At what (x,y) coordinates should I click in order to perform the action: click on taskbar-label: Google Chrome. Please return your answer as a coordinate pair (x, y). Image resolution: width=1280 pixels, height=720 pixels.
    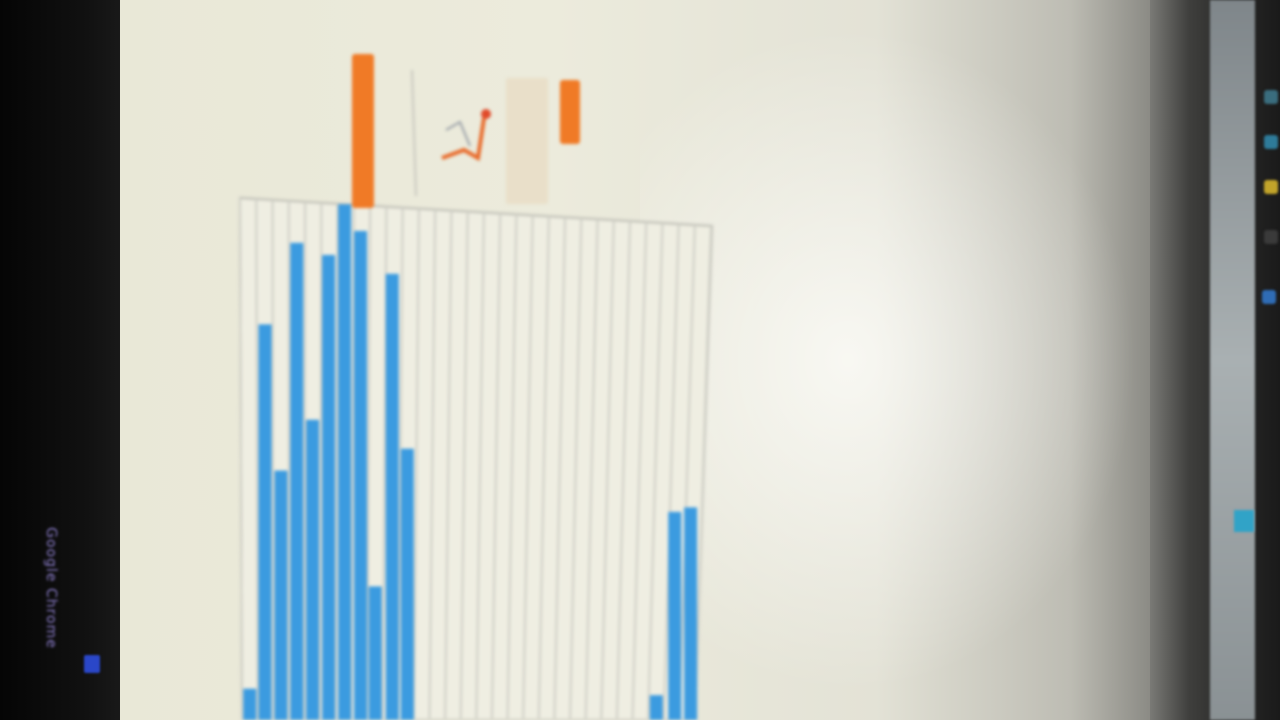
    Looking at the image, I should click on (50, 588).